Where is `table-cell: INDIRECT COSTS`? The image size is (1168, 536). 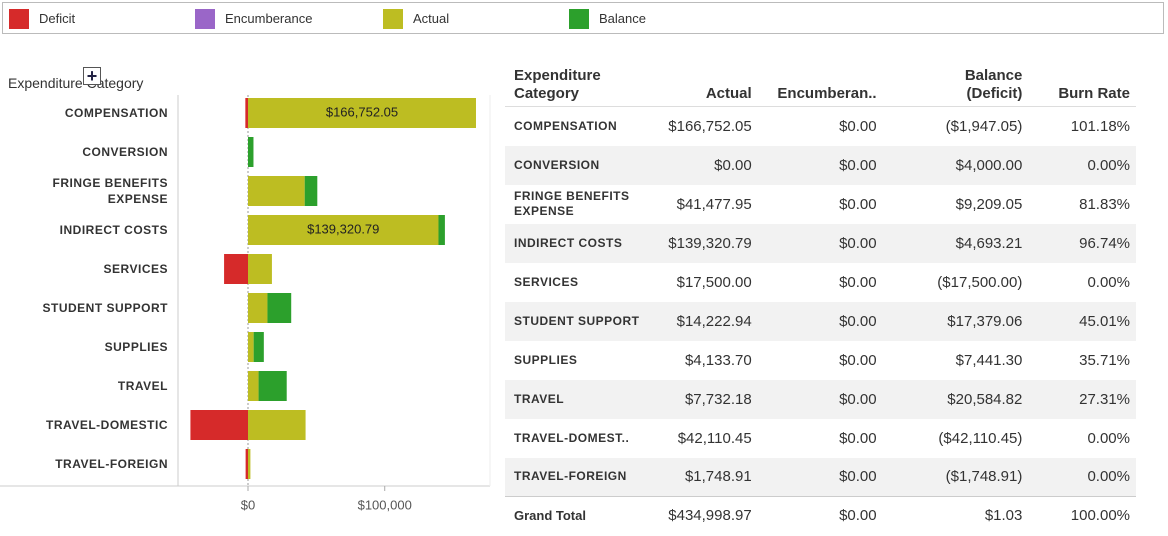 table-cell: INDIRECT COSTS is located at coordinates (576, 243).